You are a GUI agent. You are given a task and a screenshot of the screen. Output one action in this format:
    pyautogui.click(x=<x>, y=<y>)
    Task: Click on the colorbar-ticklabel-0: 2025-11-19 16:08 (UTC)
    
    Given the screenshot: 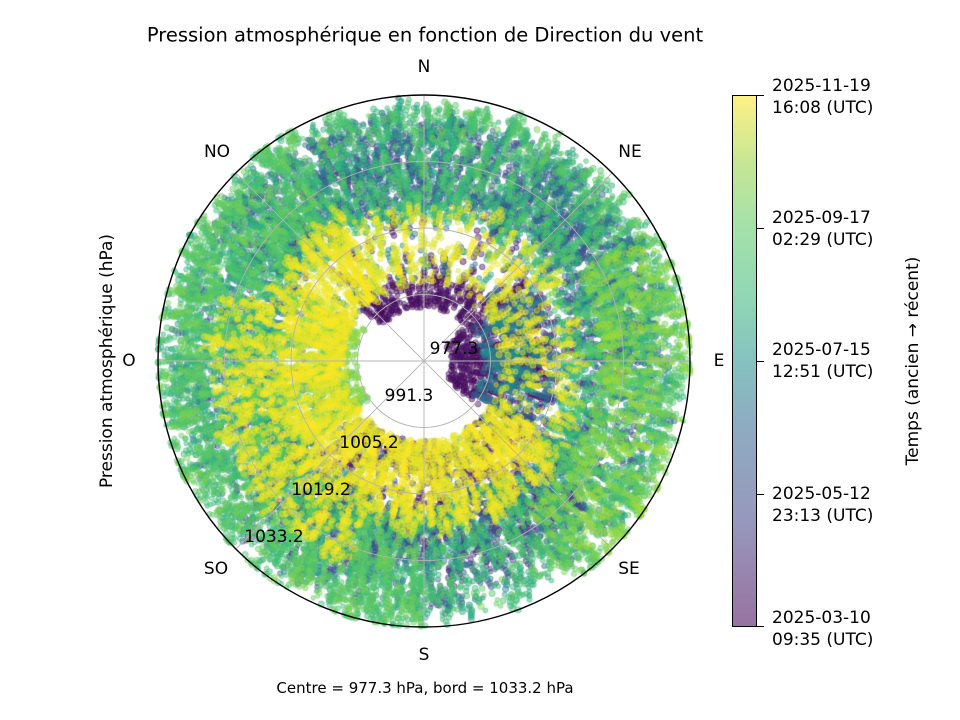 What is the action you would take?
    pyautogui.click(x=822, y=97)
    